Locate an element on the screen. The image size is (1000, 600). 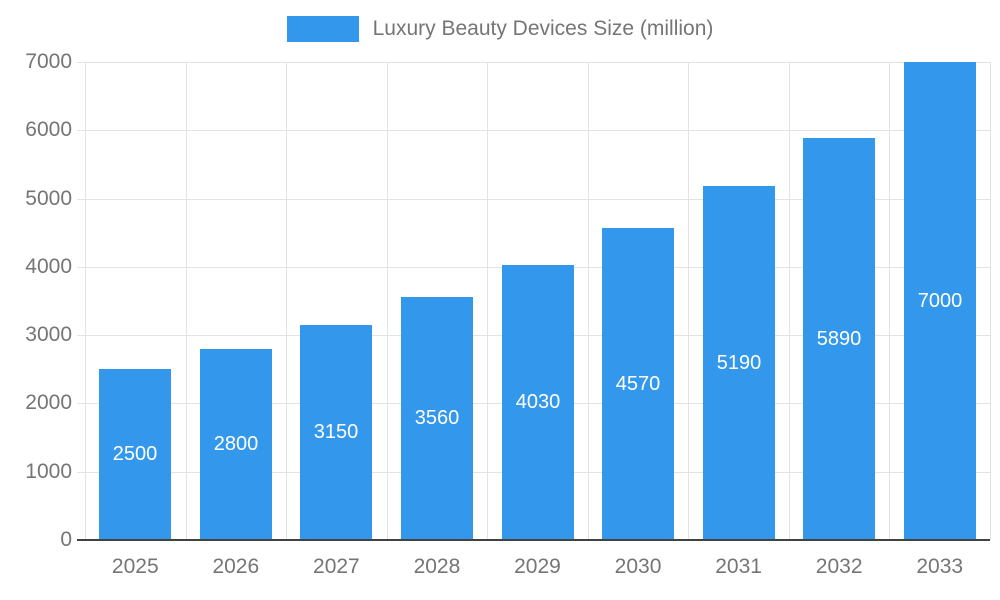
x-tick-label: 2026 is located at coordinates (236, 566).